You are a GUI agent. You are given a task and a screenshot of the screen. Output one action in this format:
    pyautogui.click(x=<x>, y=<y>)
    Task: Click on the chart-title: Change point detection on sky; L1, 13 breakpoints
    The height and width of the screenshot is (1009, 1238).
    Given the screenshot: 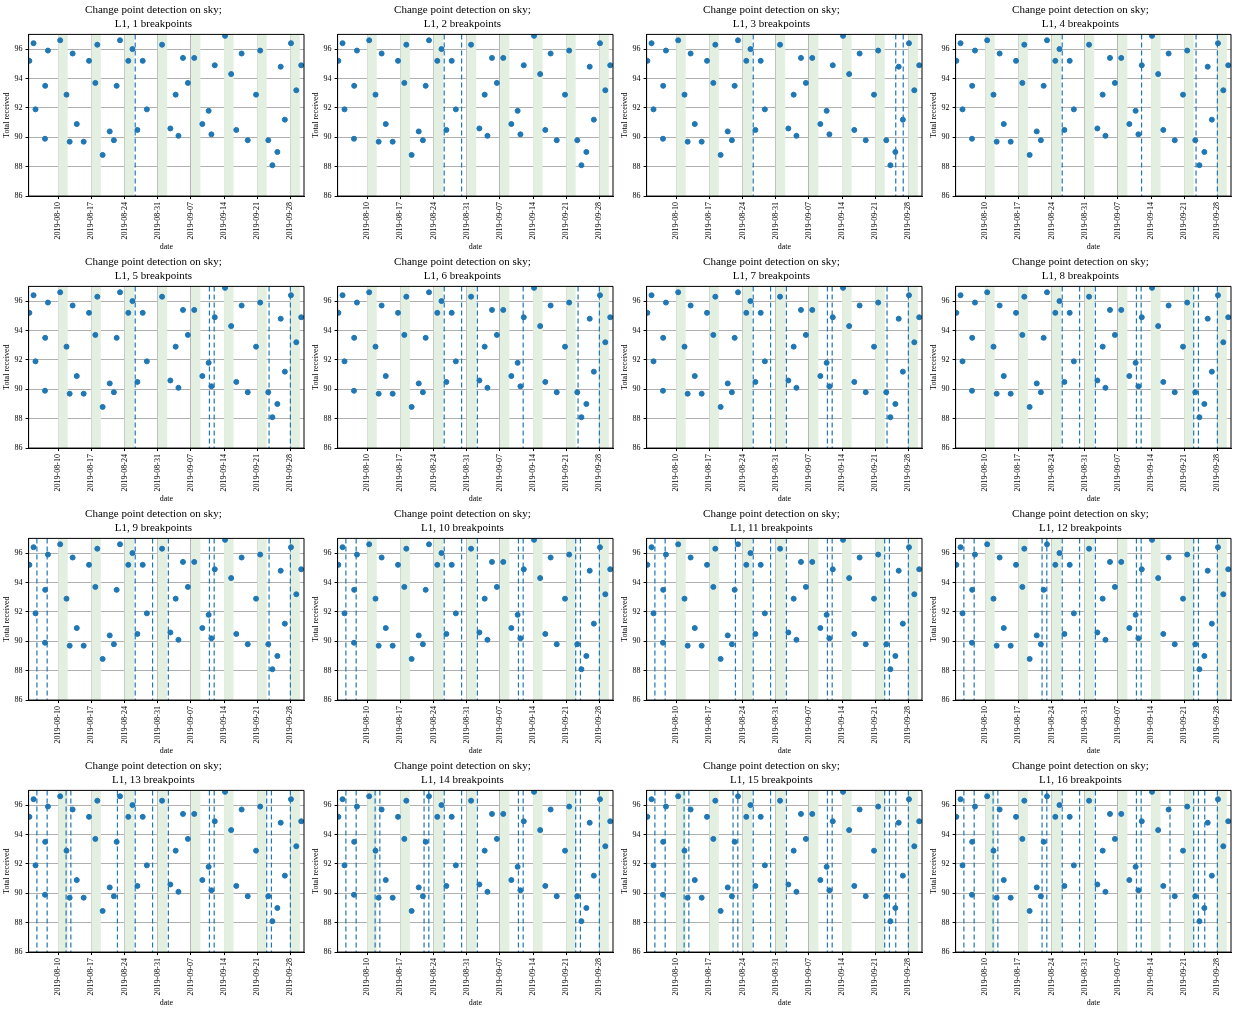 What is the action you would take?
    pyautogui.click(x=153, y=772)
    